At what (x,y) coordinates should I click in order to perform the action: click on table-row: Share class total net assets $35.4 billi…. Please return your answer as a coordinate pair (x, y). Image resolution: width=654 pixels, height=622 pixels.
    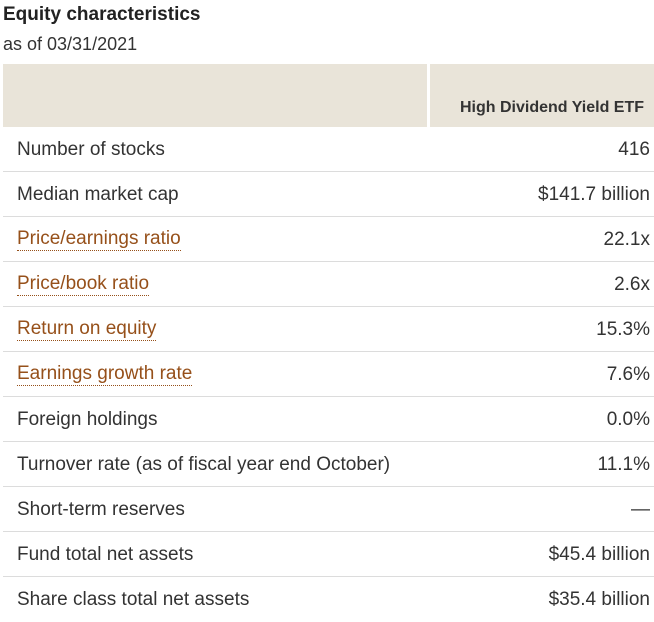
    Looking at the image, I should click on (328, 599).